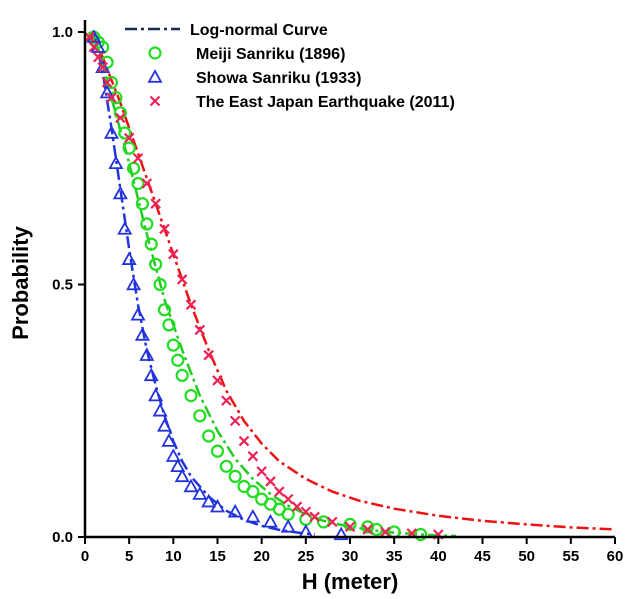  Describe the element at coordinates (615, 556) in the screenshot. I see `x-tick-label-60: 60` at that location.